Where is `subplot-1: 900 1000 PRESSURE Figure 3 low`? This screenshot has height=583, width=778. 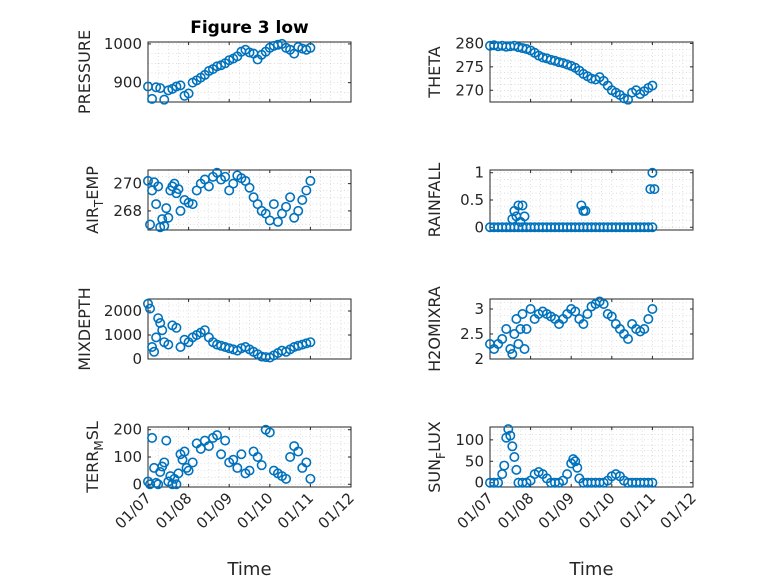 subplot-1: 900 1000 PRESSURE Figure 3 low is located at coordinates (213, 66).